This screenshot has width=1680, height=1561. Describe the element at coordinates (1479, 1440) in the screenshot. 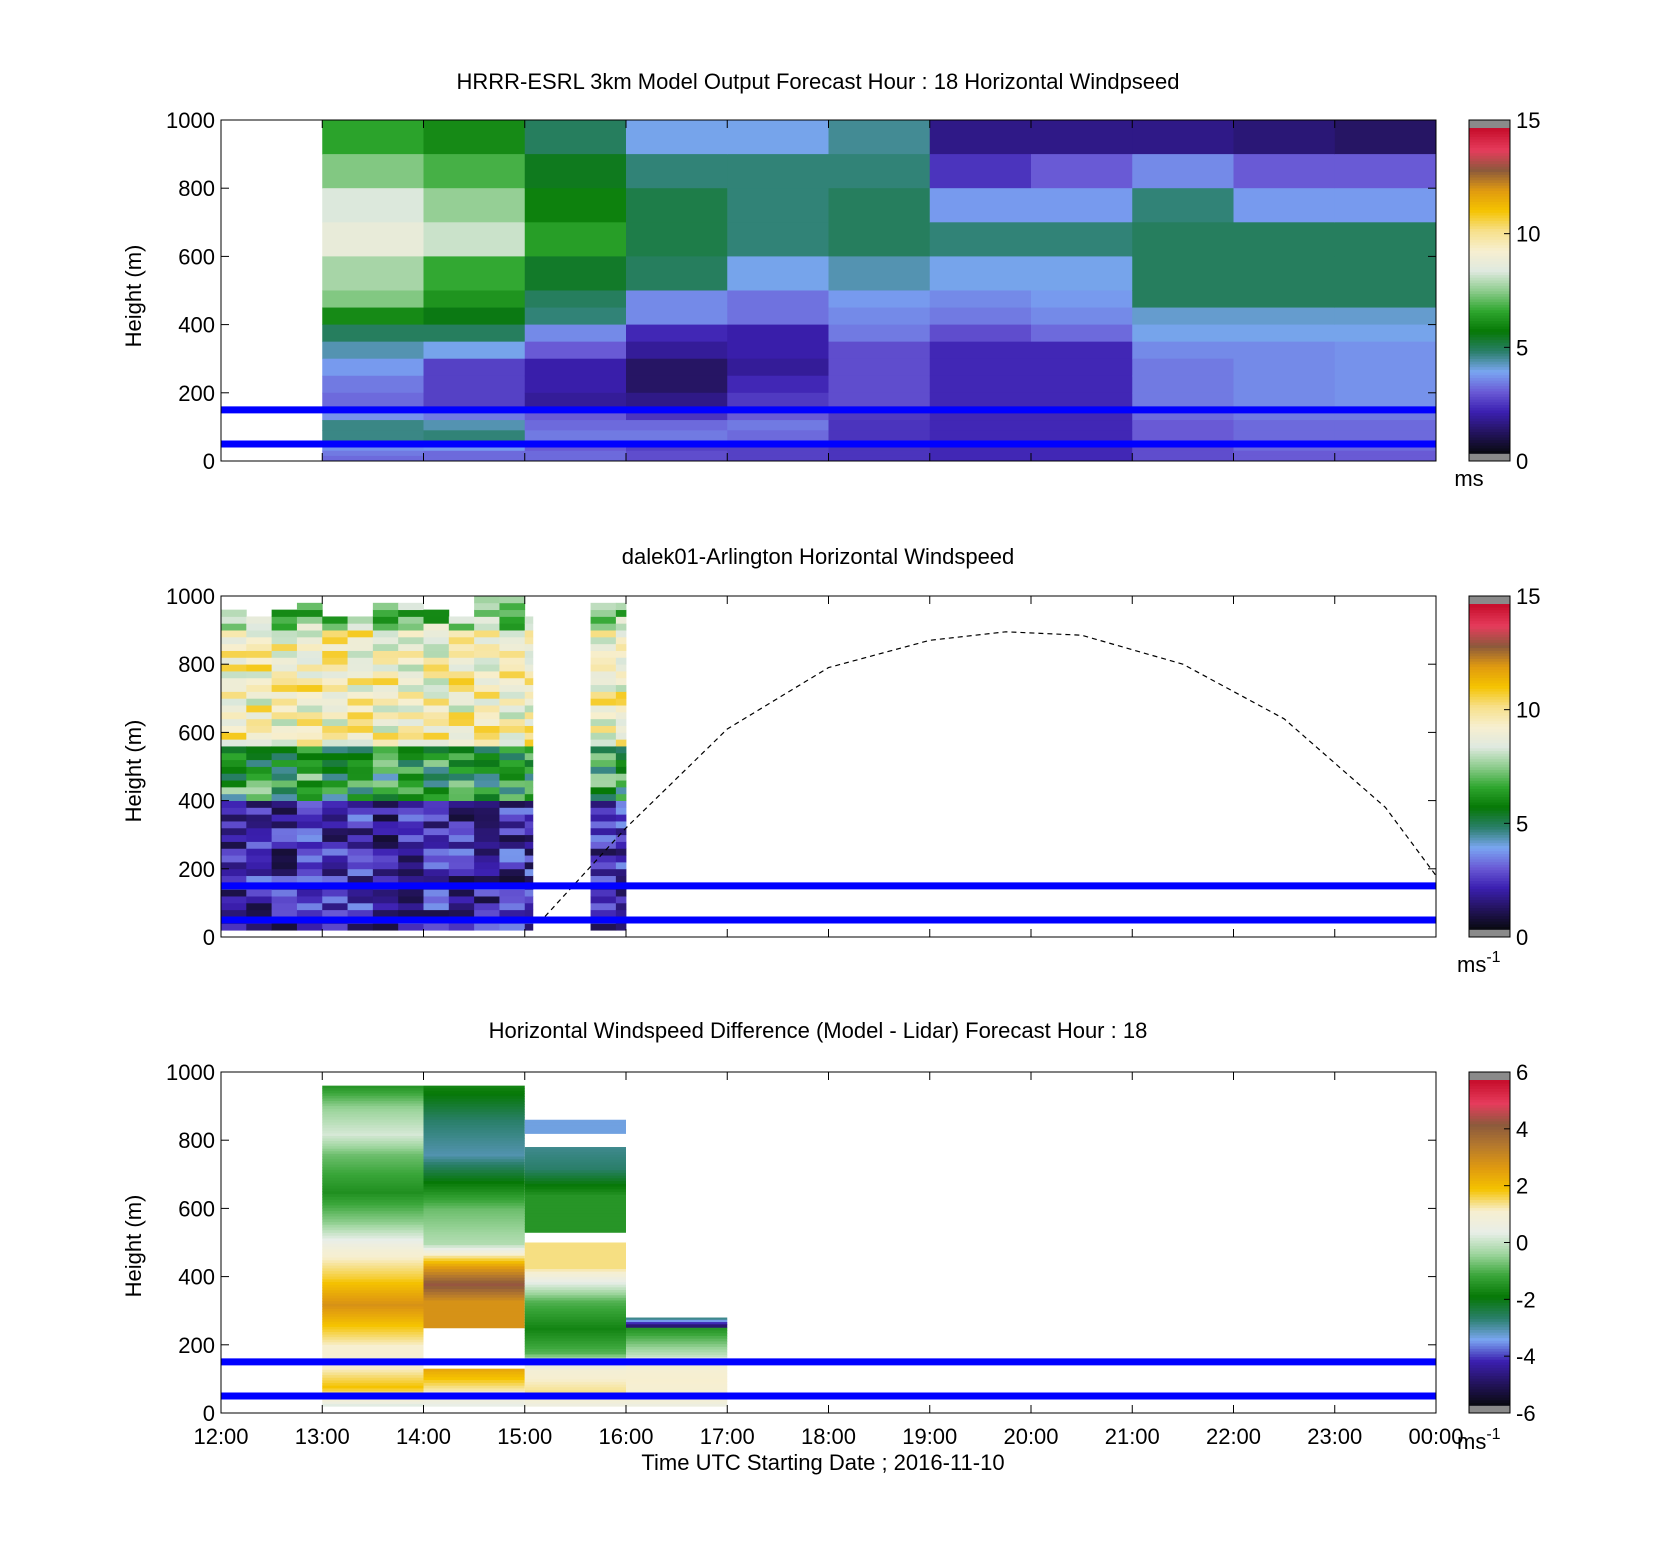

I see `diff-colorbar-unit: ms-1` at that location.